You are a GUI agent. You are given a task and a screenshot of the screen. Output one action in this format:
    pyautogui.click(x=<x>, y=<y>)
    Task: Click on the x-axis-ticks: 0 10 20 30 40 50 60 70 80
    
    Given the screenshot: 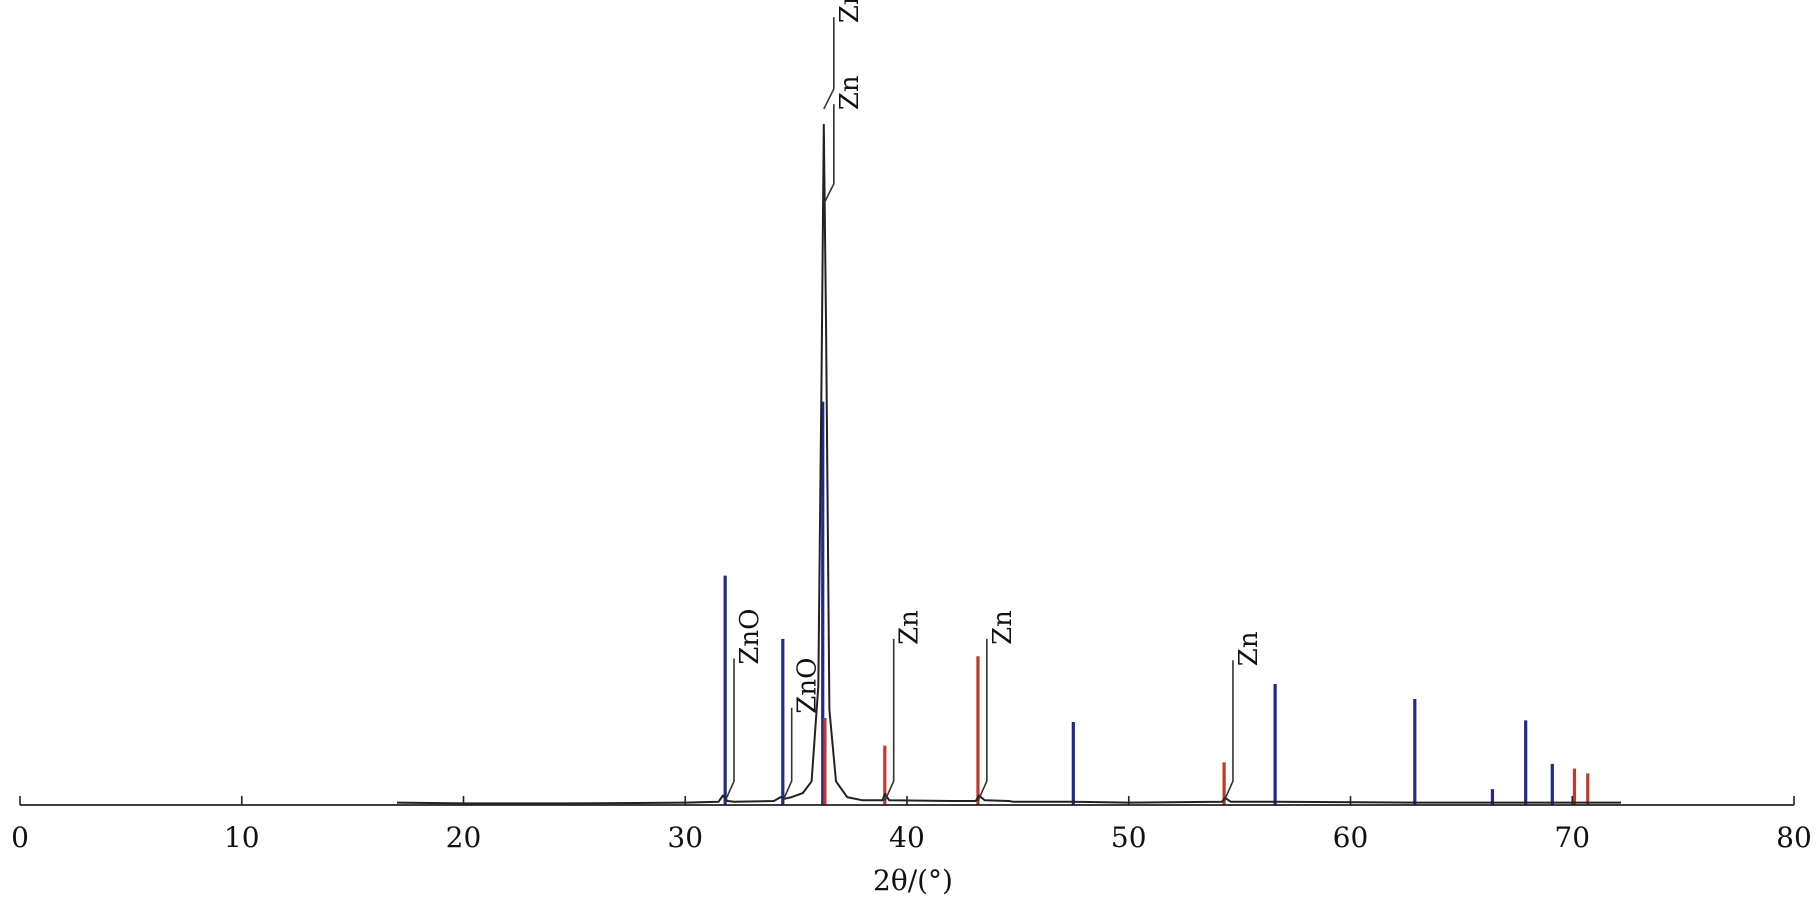 What is the action you would take?
    pyautogui.click(x=911, y=825)
    